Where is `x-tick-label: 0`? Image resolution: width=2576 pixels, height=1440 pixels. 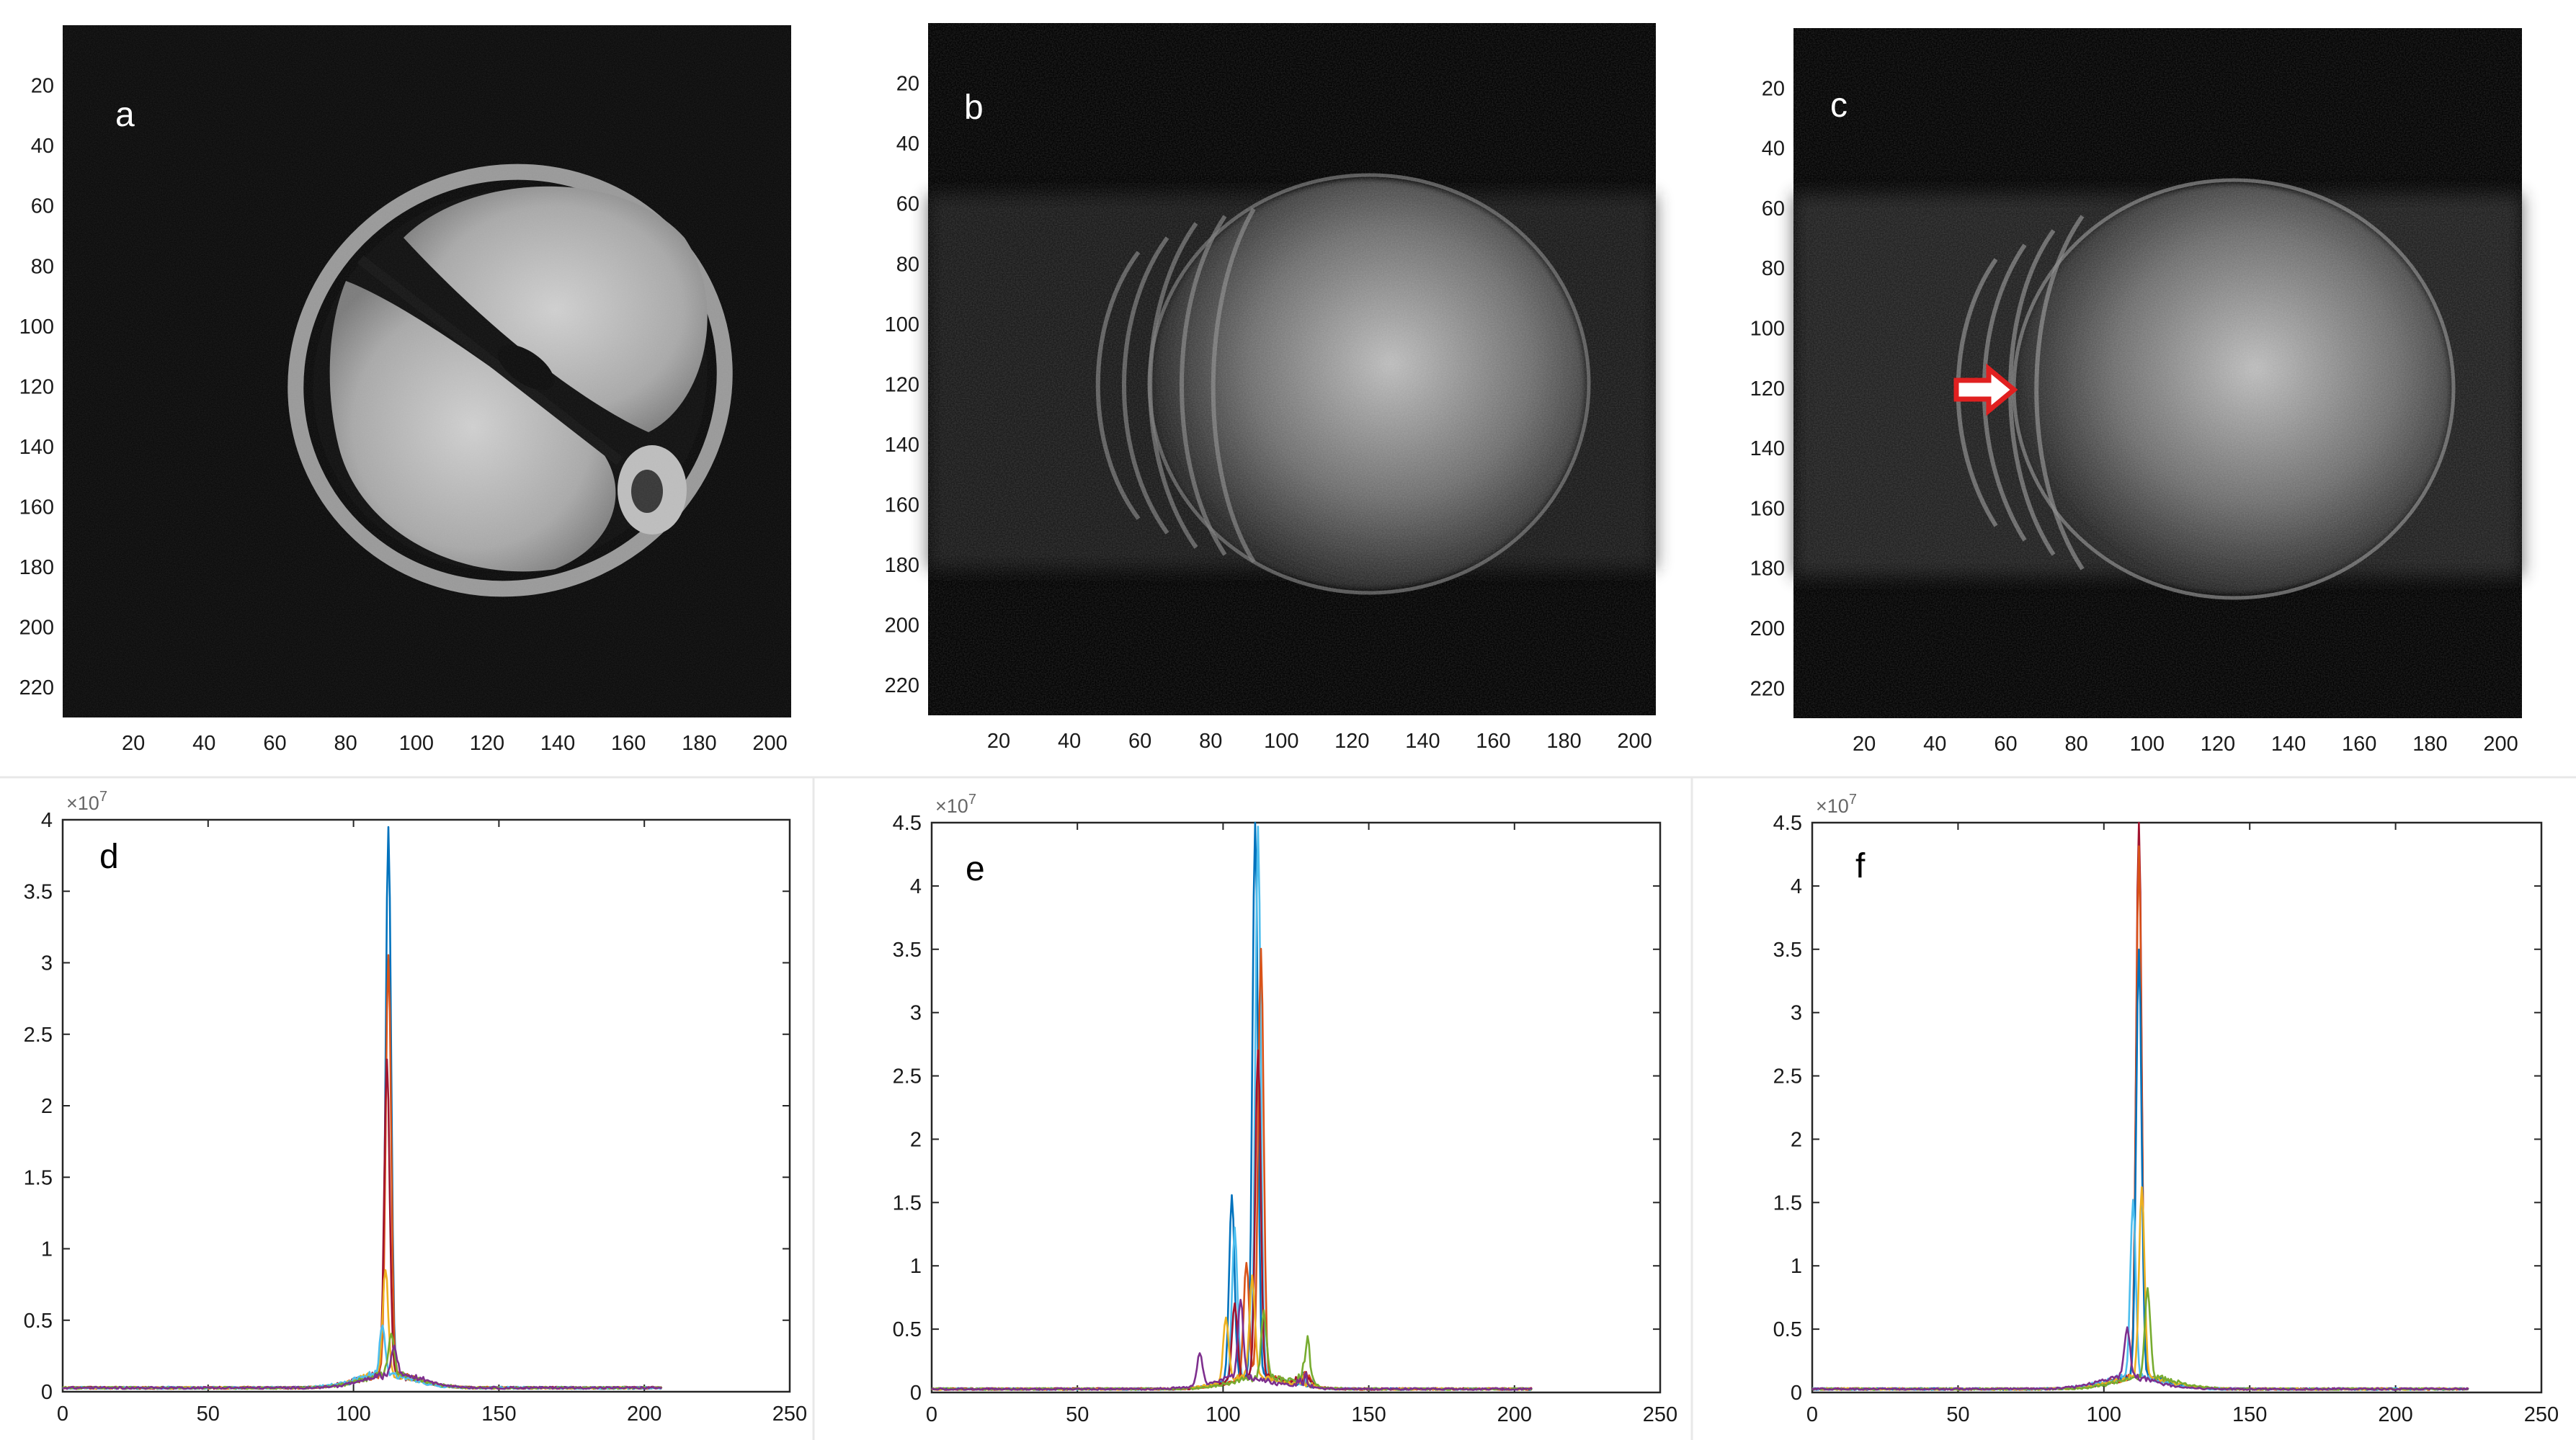
x-tick-label: 0 is located at coordinates (62, 1414).